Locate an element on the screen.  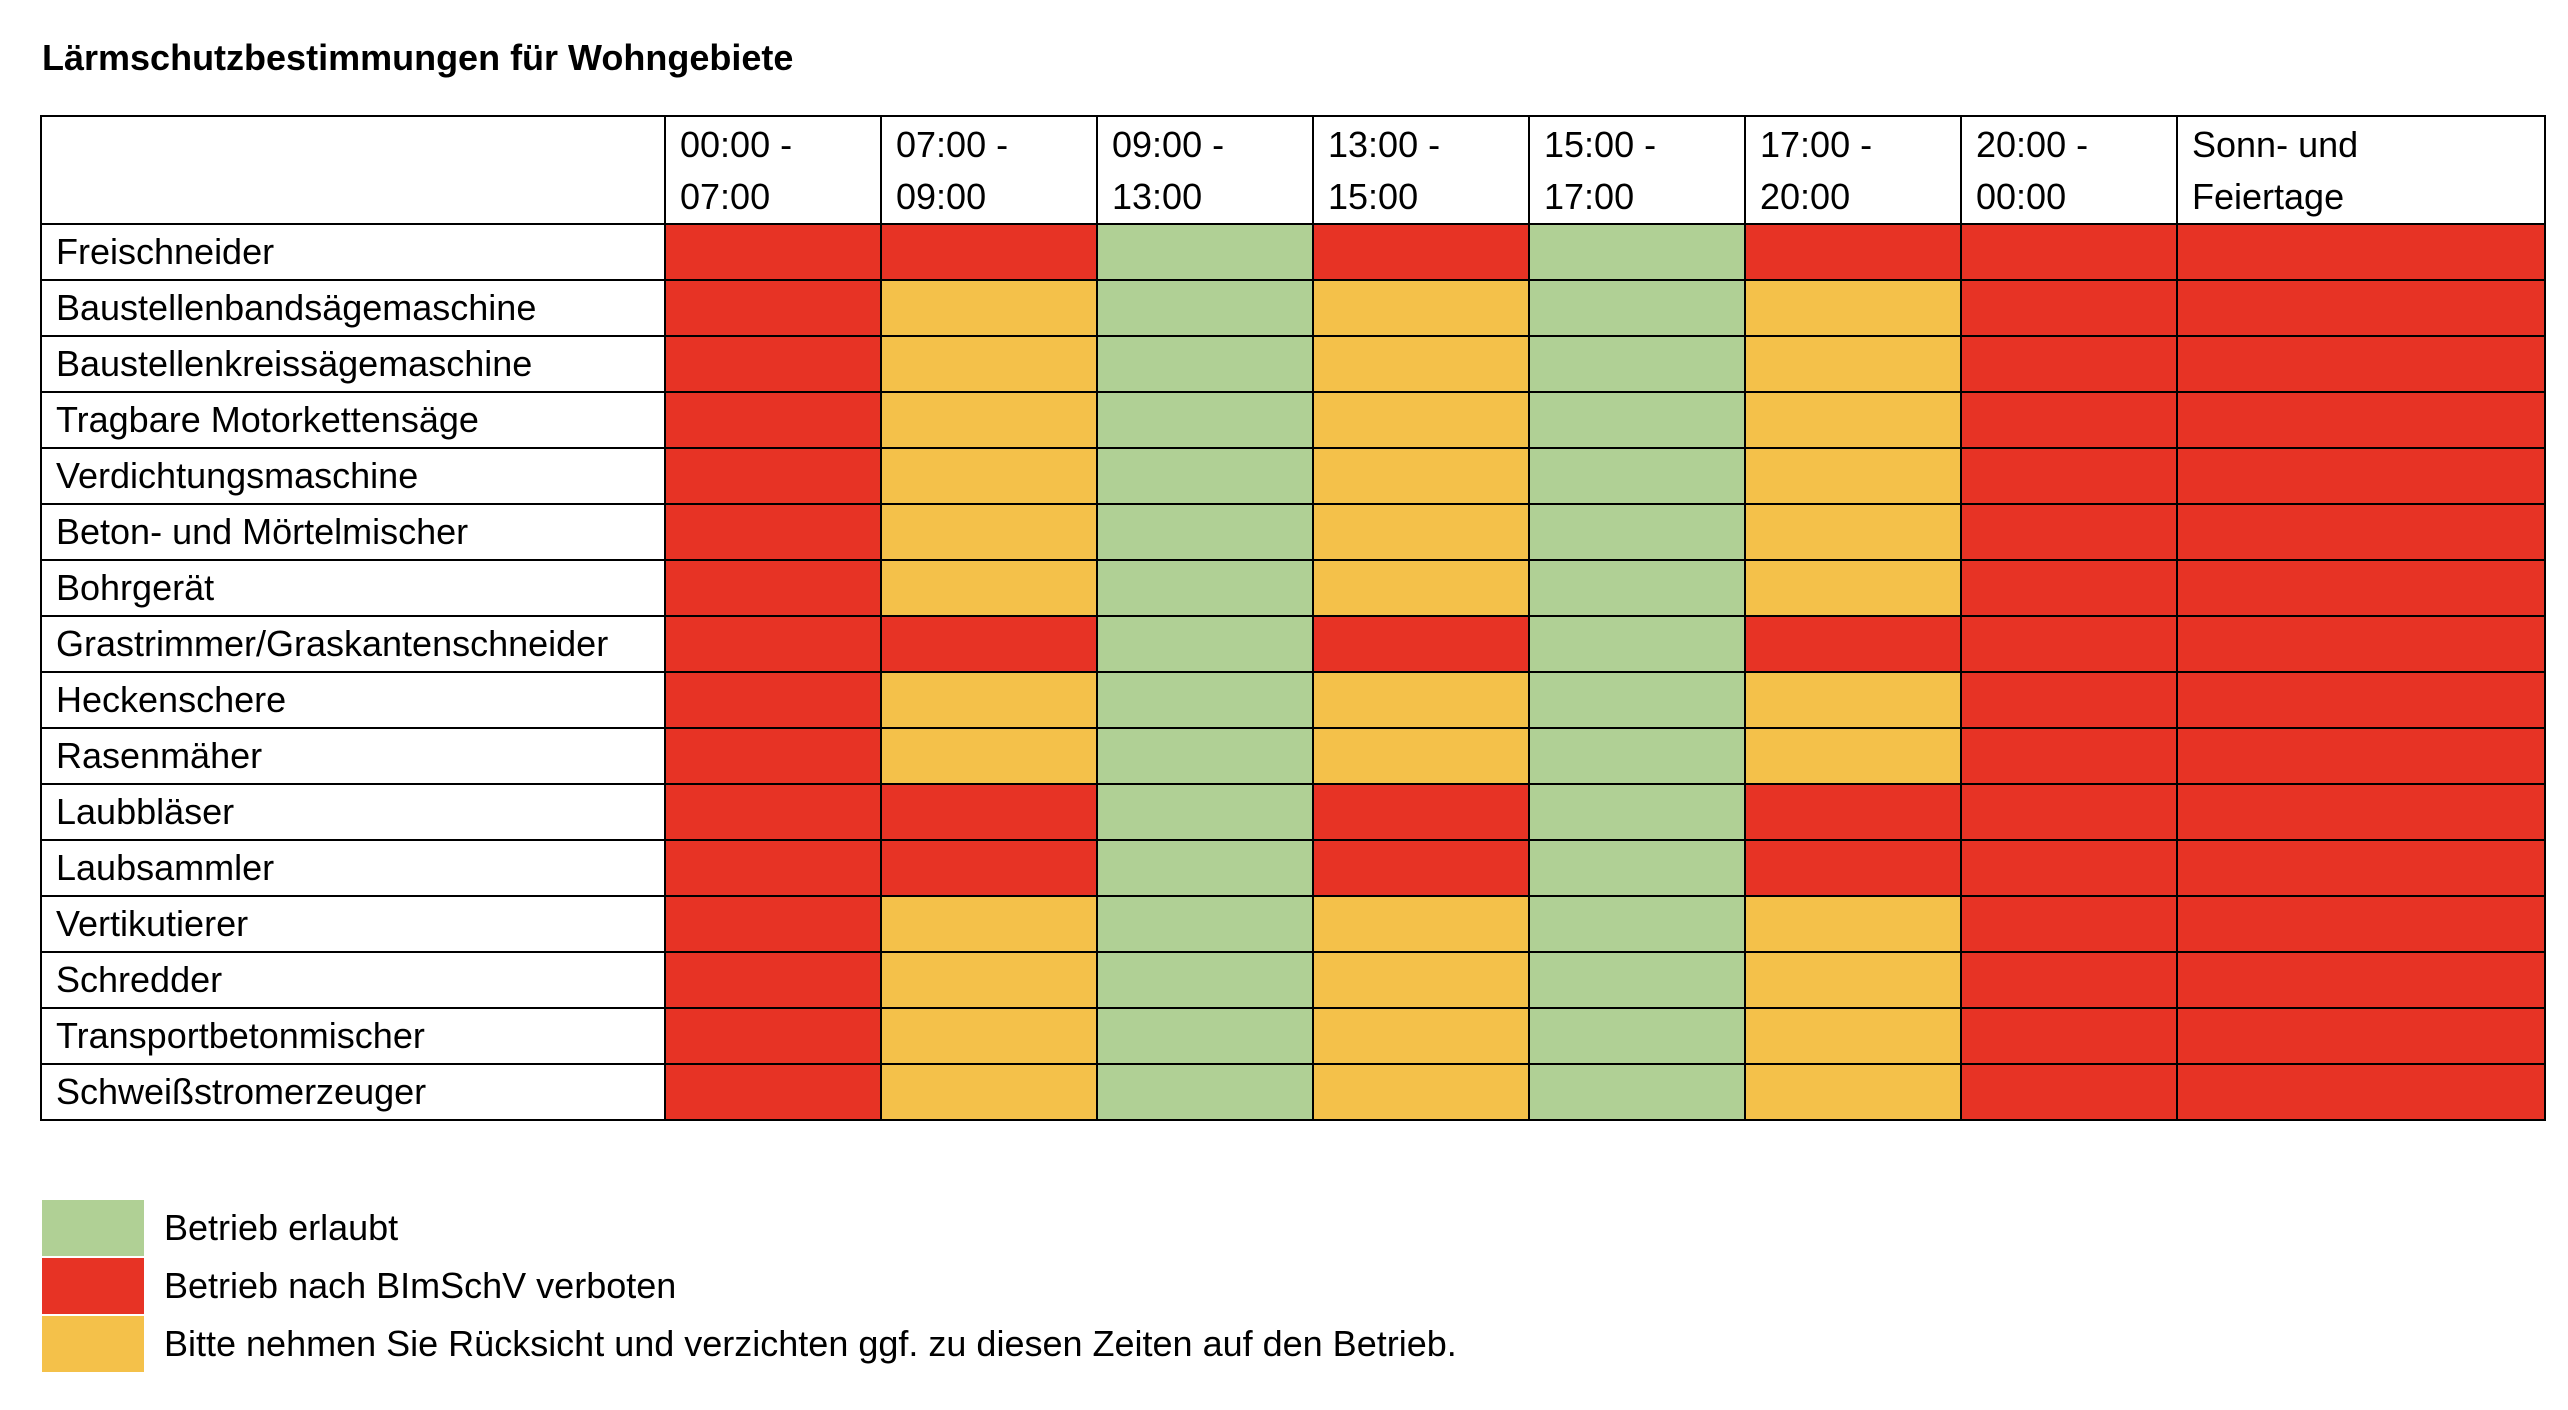
device-name-cell: Vertikutierer is located at coordinates (353, 924).